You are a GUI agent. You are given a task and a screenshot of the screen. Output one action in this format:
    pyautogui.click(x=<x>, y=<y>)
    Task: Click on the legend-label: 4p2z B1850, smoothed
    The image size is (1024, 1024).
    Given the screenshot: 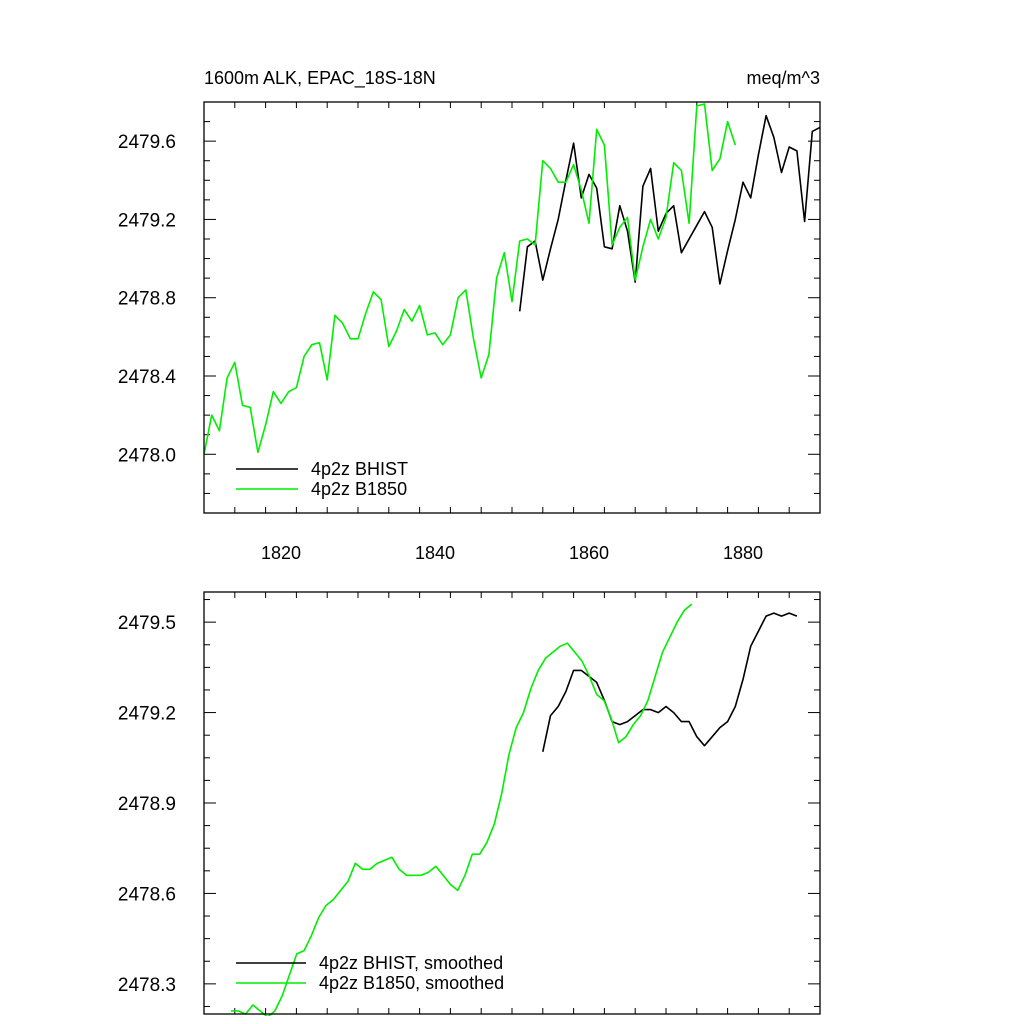 What is the action you would take?
    pyautogui.click(x=411, y=983)
    